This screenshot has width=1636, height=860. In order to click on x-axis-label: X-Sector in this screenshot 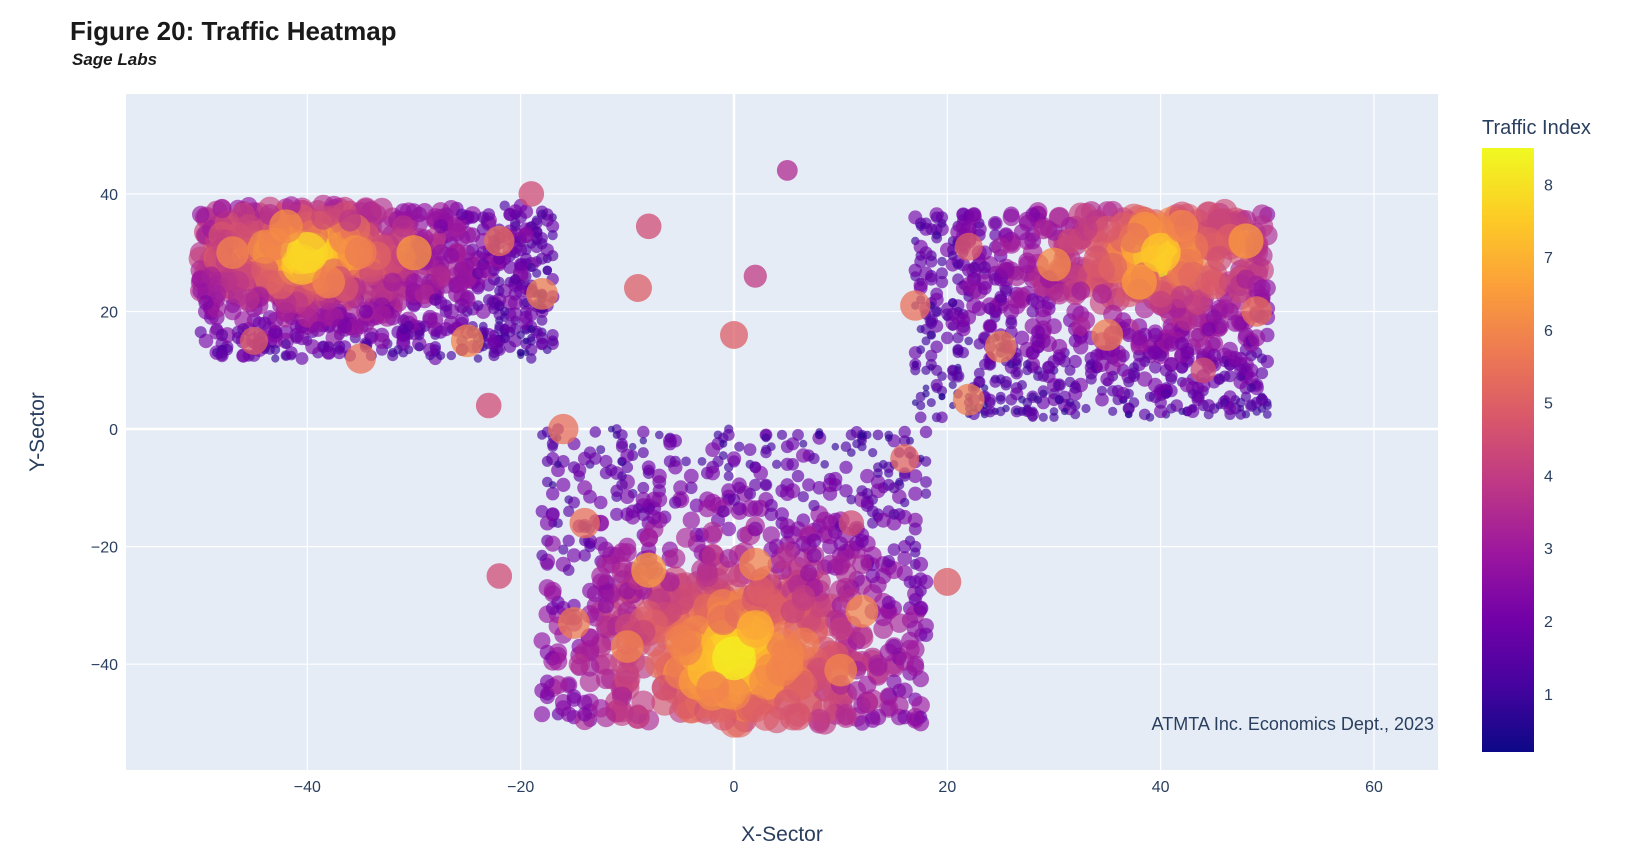, I will do `click(782, 834)`.